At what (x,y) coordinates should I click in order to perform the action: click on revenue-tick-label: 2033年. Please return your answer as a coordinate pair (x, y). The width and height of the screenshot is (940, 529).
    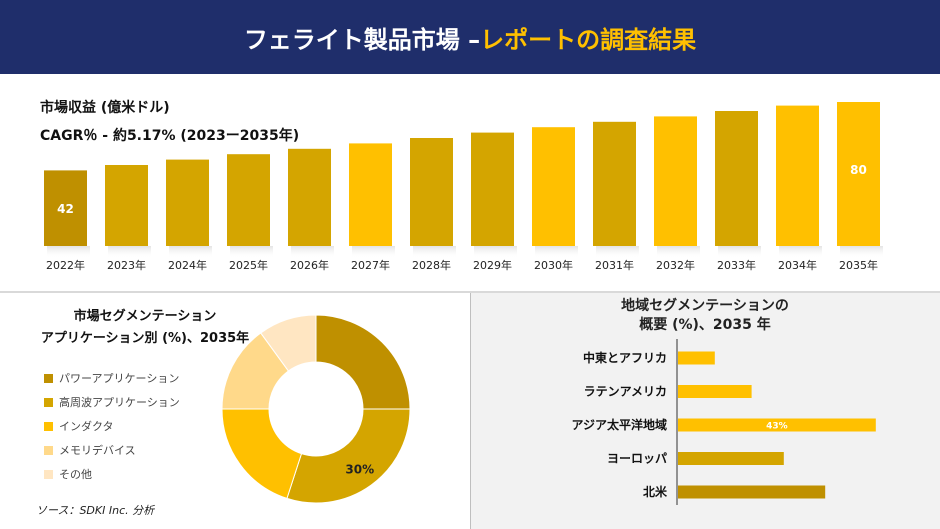
    Looking at the image, I should click on (736, 265).